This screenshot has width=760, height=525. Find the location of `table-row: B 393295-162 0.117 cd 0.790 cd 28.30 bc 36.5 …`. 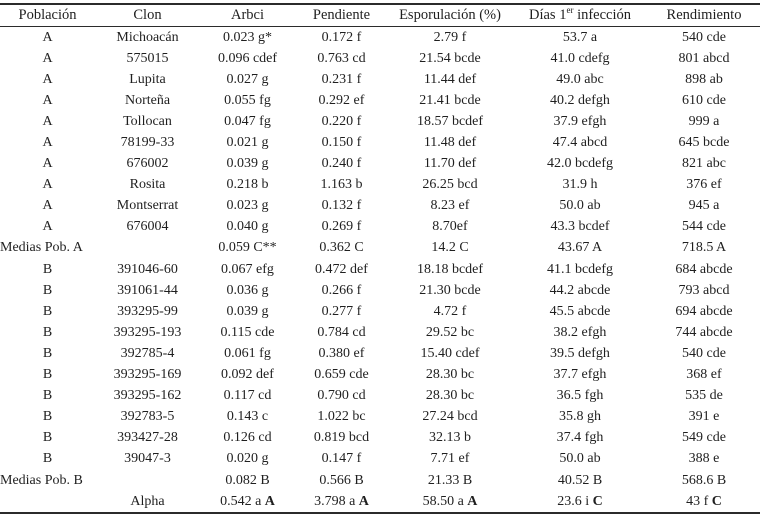

table-row: B 393295-162 0.117 cd 0.790 cd 28.30 bc 36.5 … is located at coordinates (380, 396).